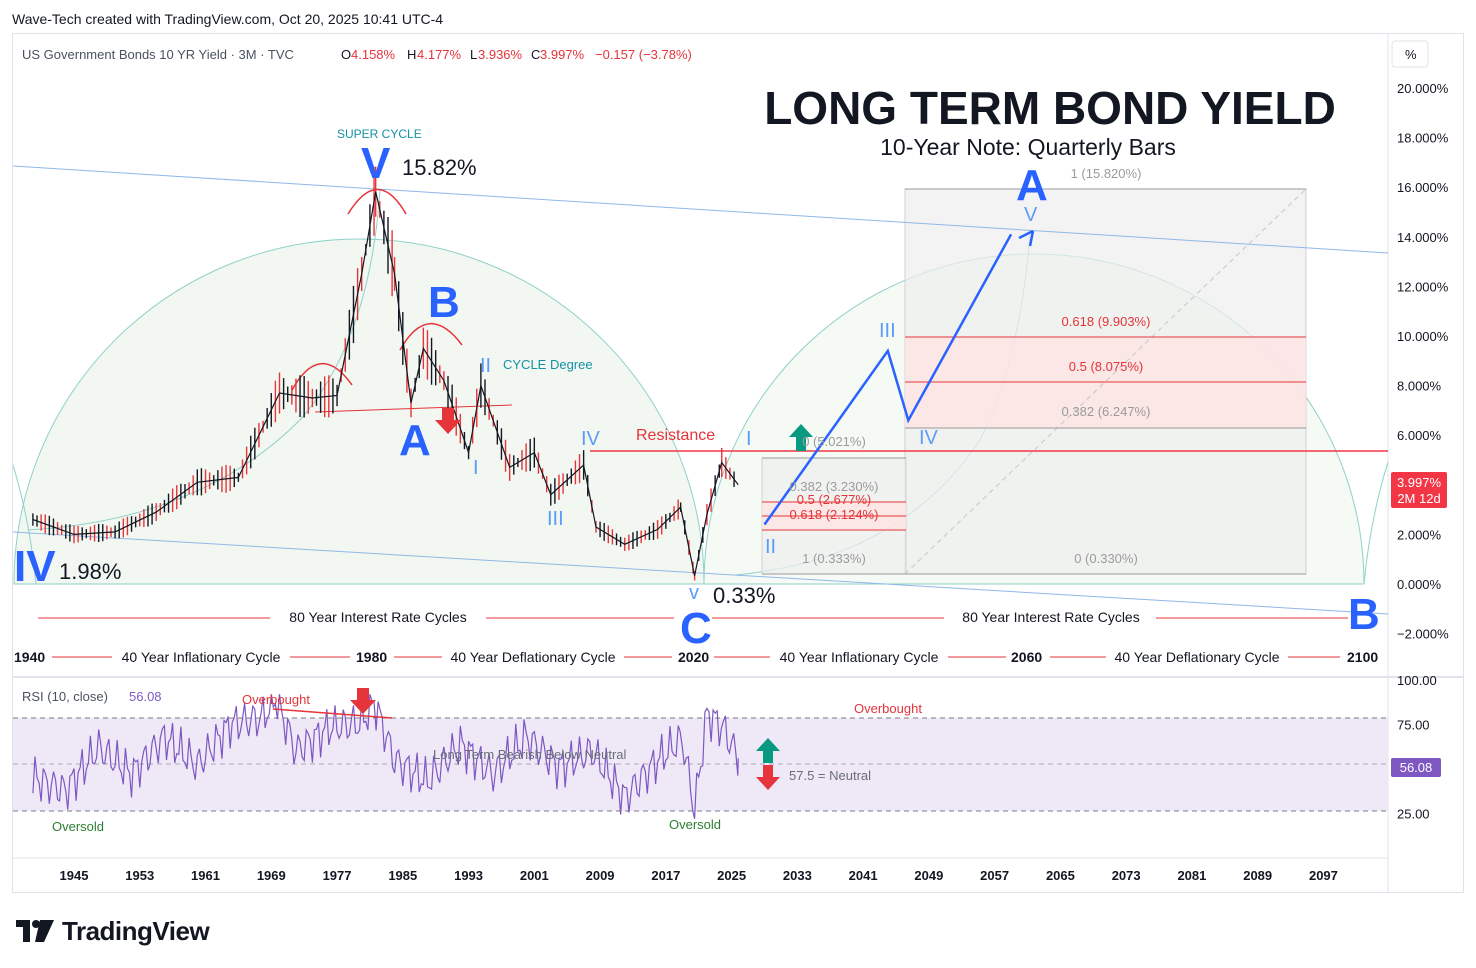 This screenshot has height=968, width=1476. I want to click on time-tick-0: 1945, so click(74, 875).